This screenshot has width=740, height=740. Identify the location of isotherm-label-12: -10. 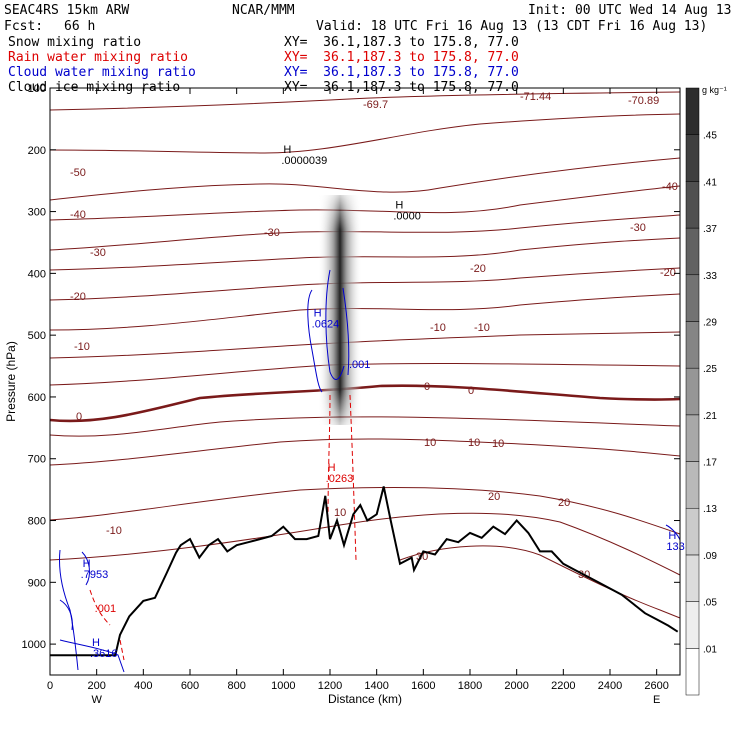
(438, 328).